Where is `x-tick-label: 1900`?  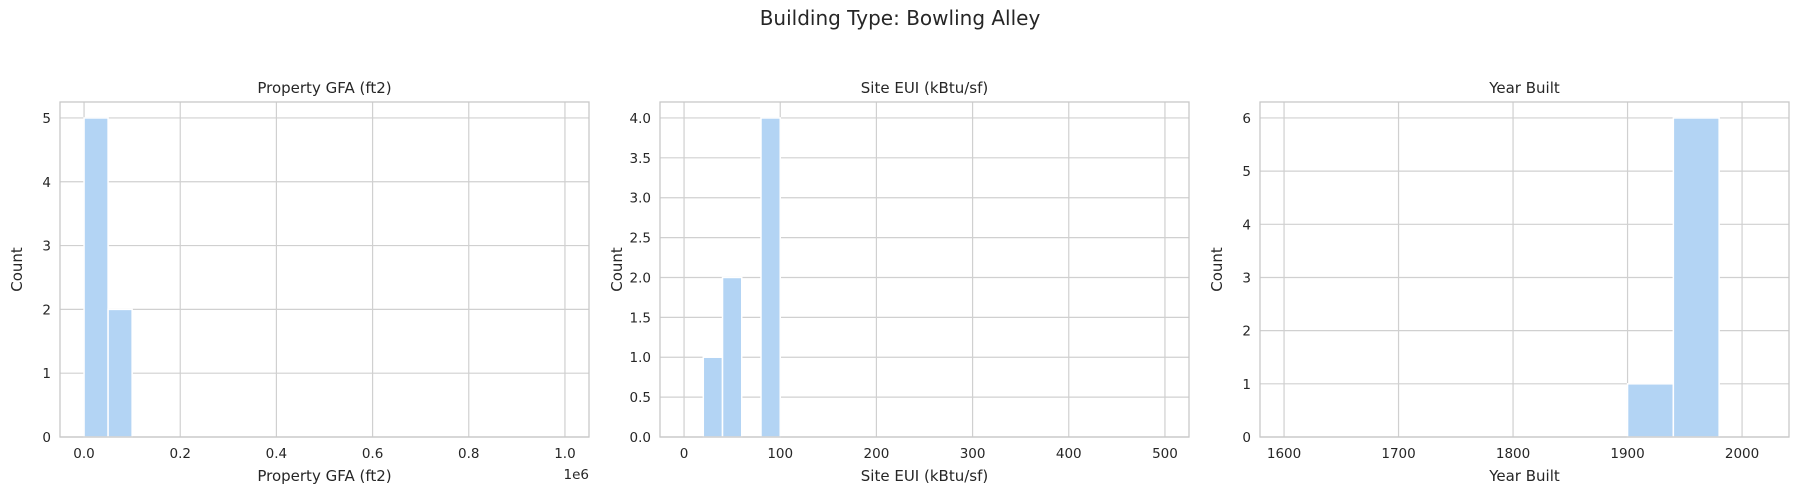
x-tick-label: 1900 is located at coordinates (1627, 454).